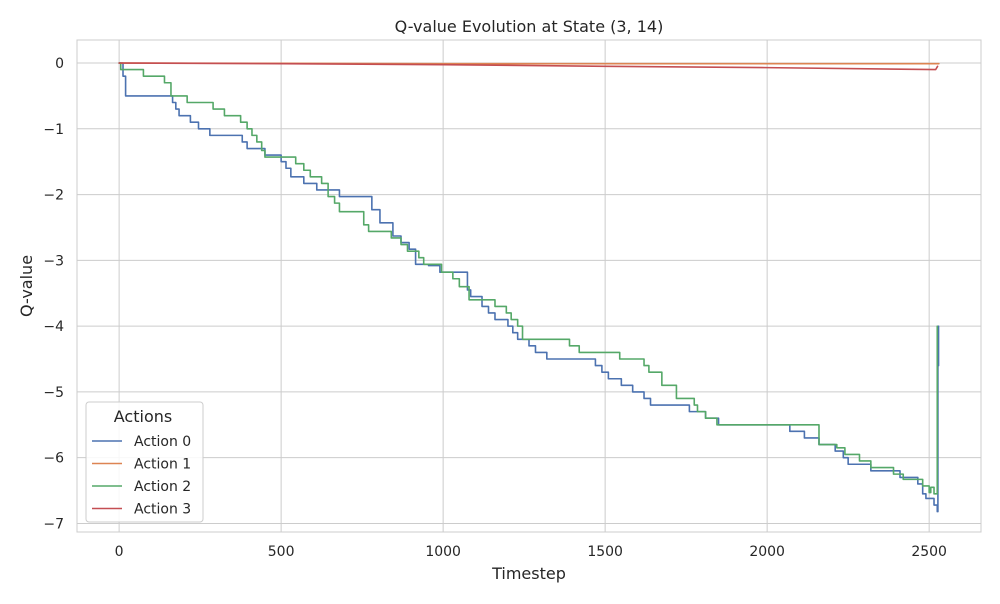 The height and width of the screenshot is (604, 1000). What do you see at coordinates (59, 64) in the screenshot?
I see `y-tick-label: 0` at bounding box center [59, 64].